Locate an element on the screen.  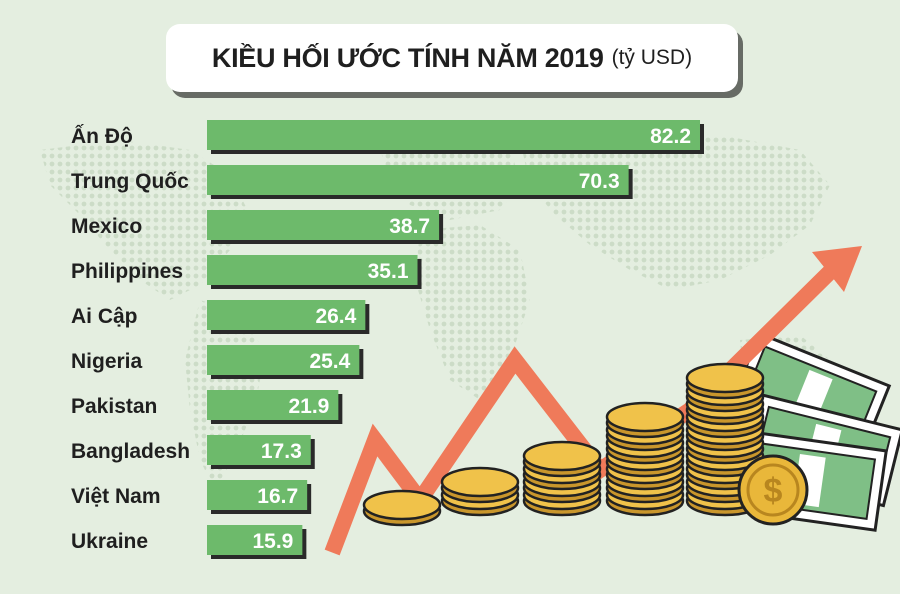
chart-title-box: KIỀU HỐI ƯỚC TÍNH NĂM 2019 (tỷ USD) is located at coordinates (452, 58).